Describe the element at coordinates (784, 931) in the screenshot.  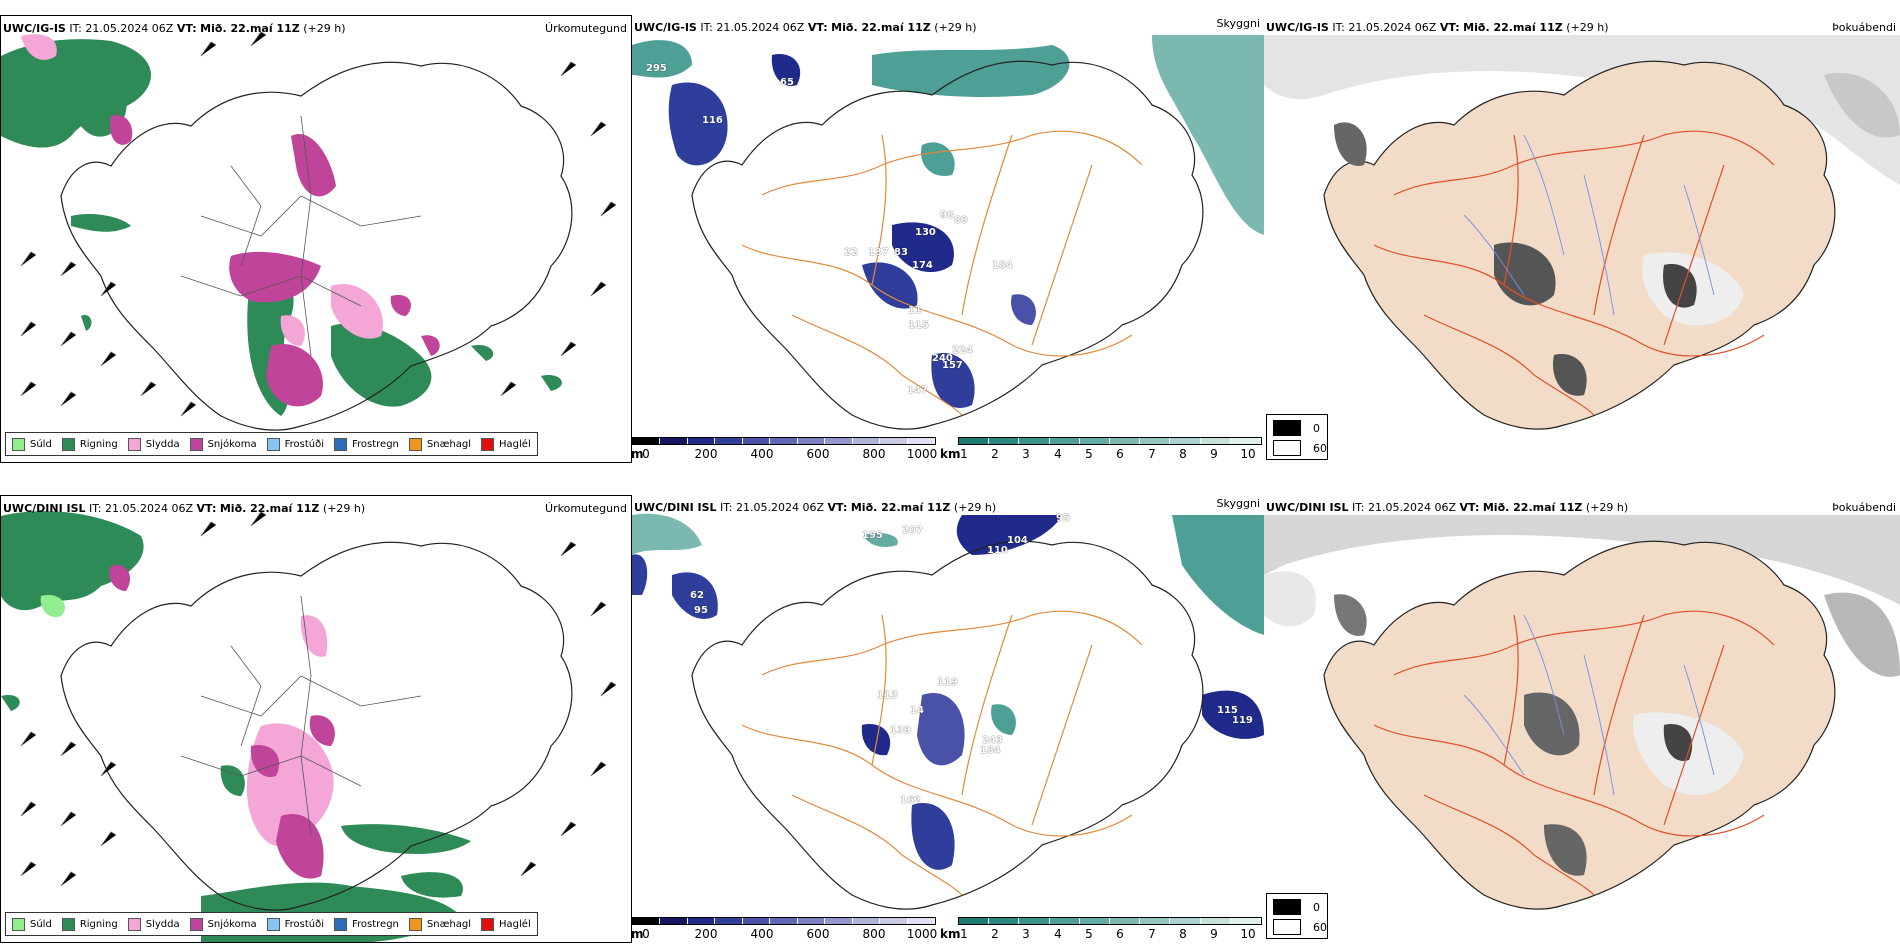
I see `cloudbase-colorbar-row2: m 0 200 400 600 800 1000` at that location.